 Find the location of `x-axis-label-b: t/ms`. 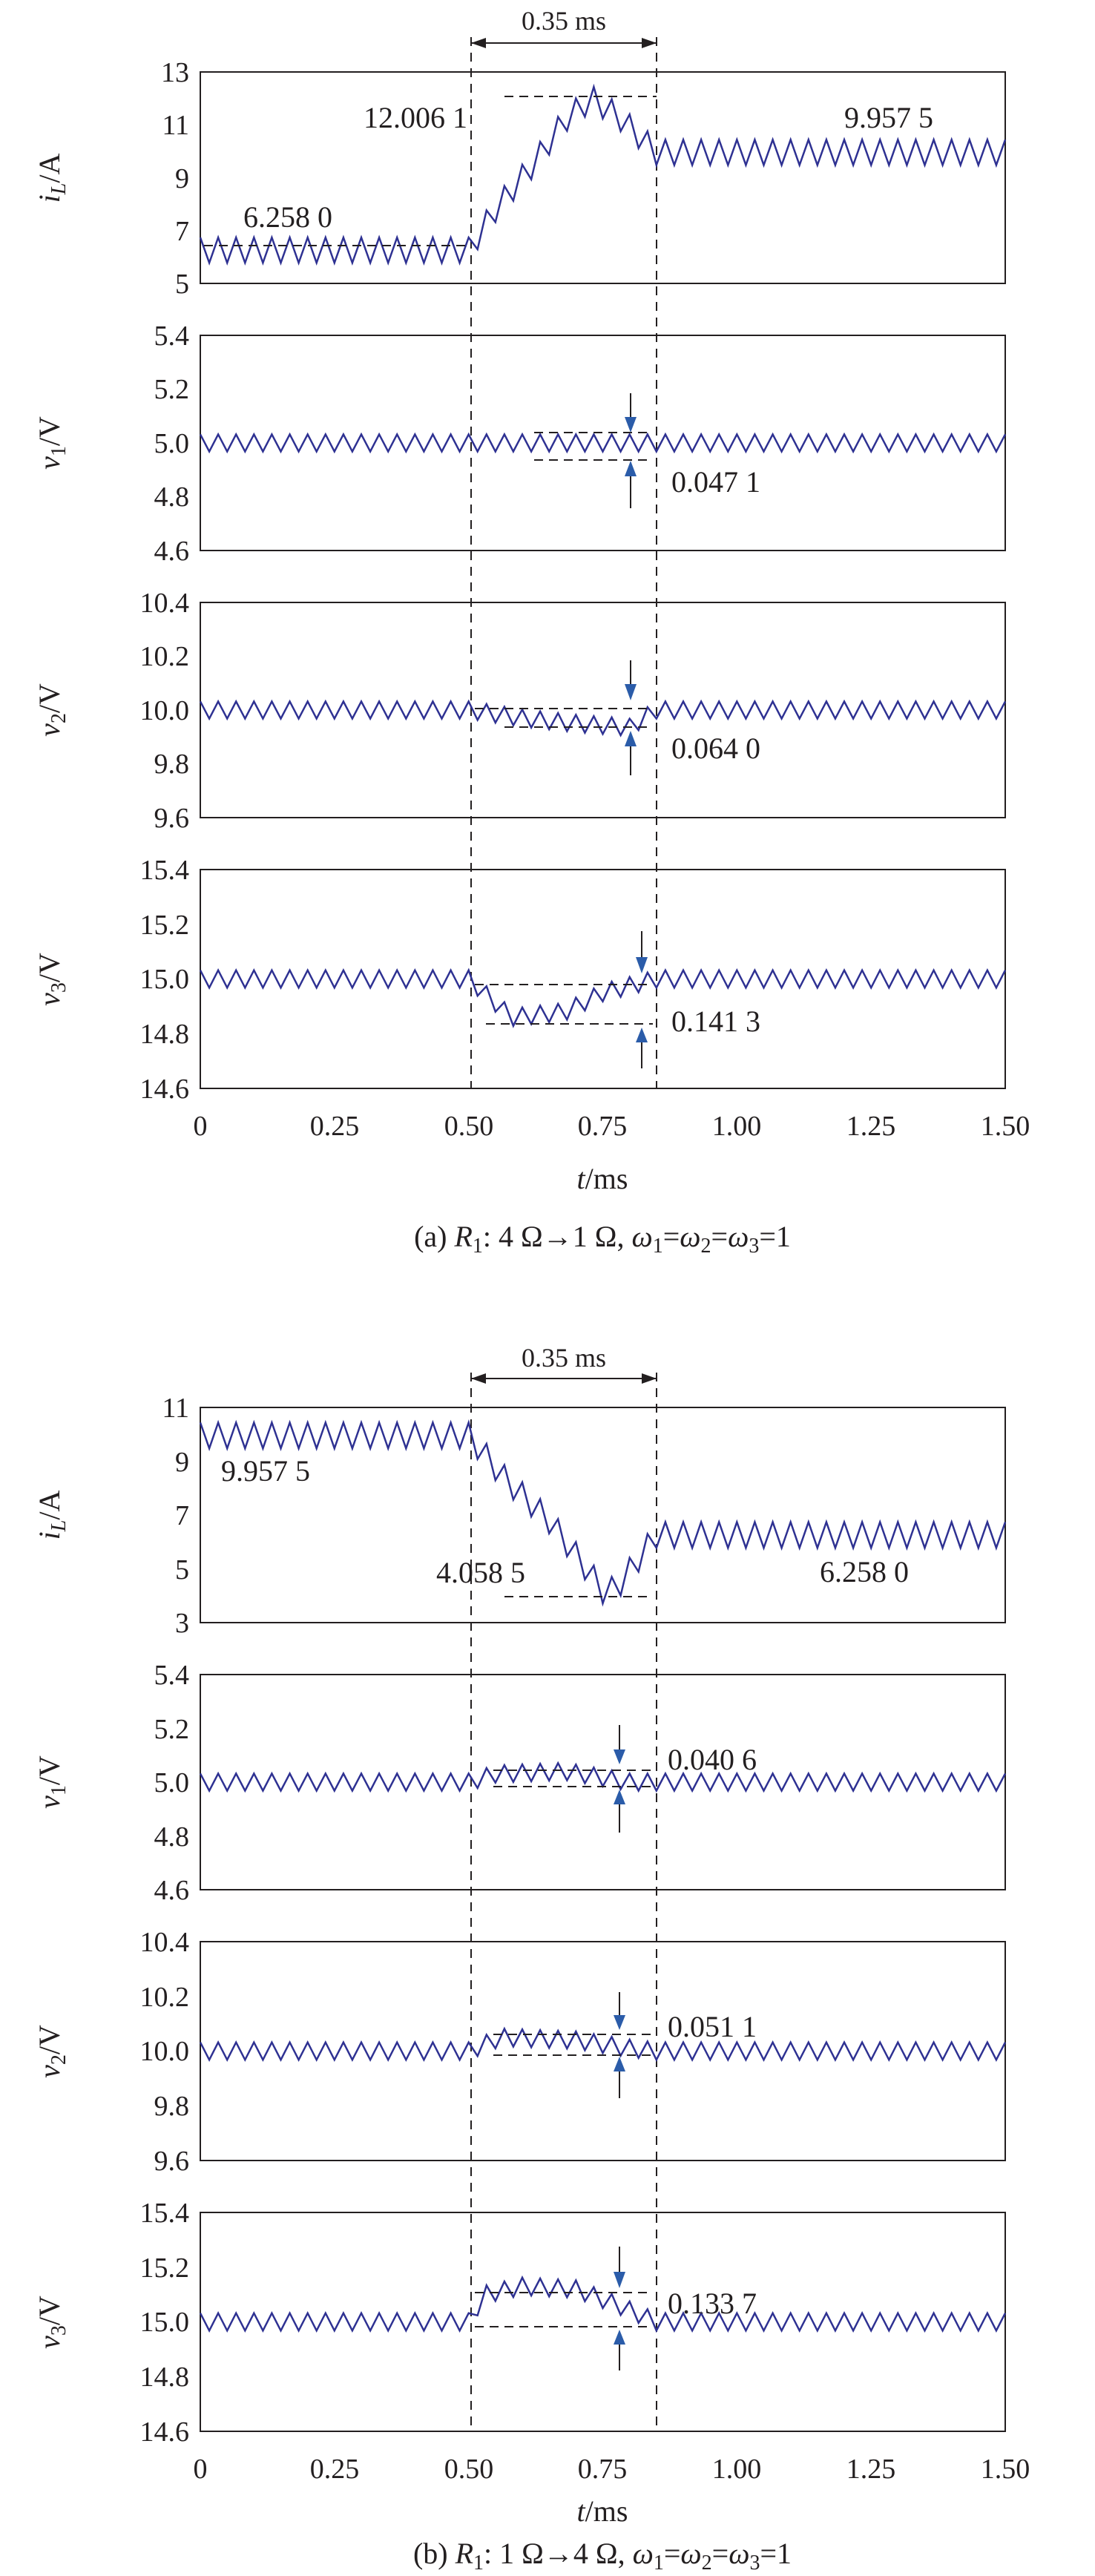

x-axis-label-b: t/ms is located at coordinates (602, 2511).